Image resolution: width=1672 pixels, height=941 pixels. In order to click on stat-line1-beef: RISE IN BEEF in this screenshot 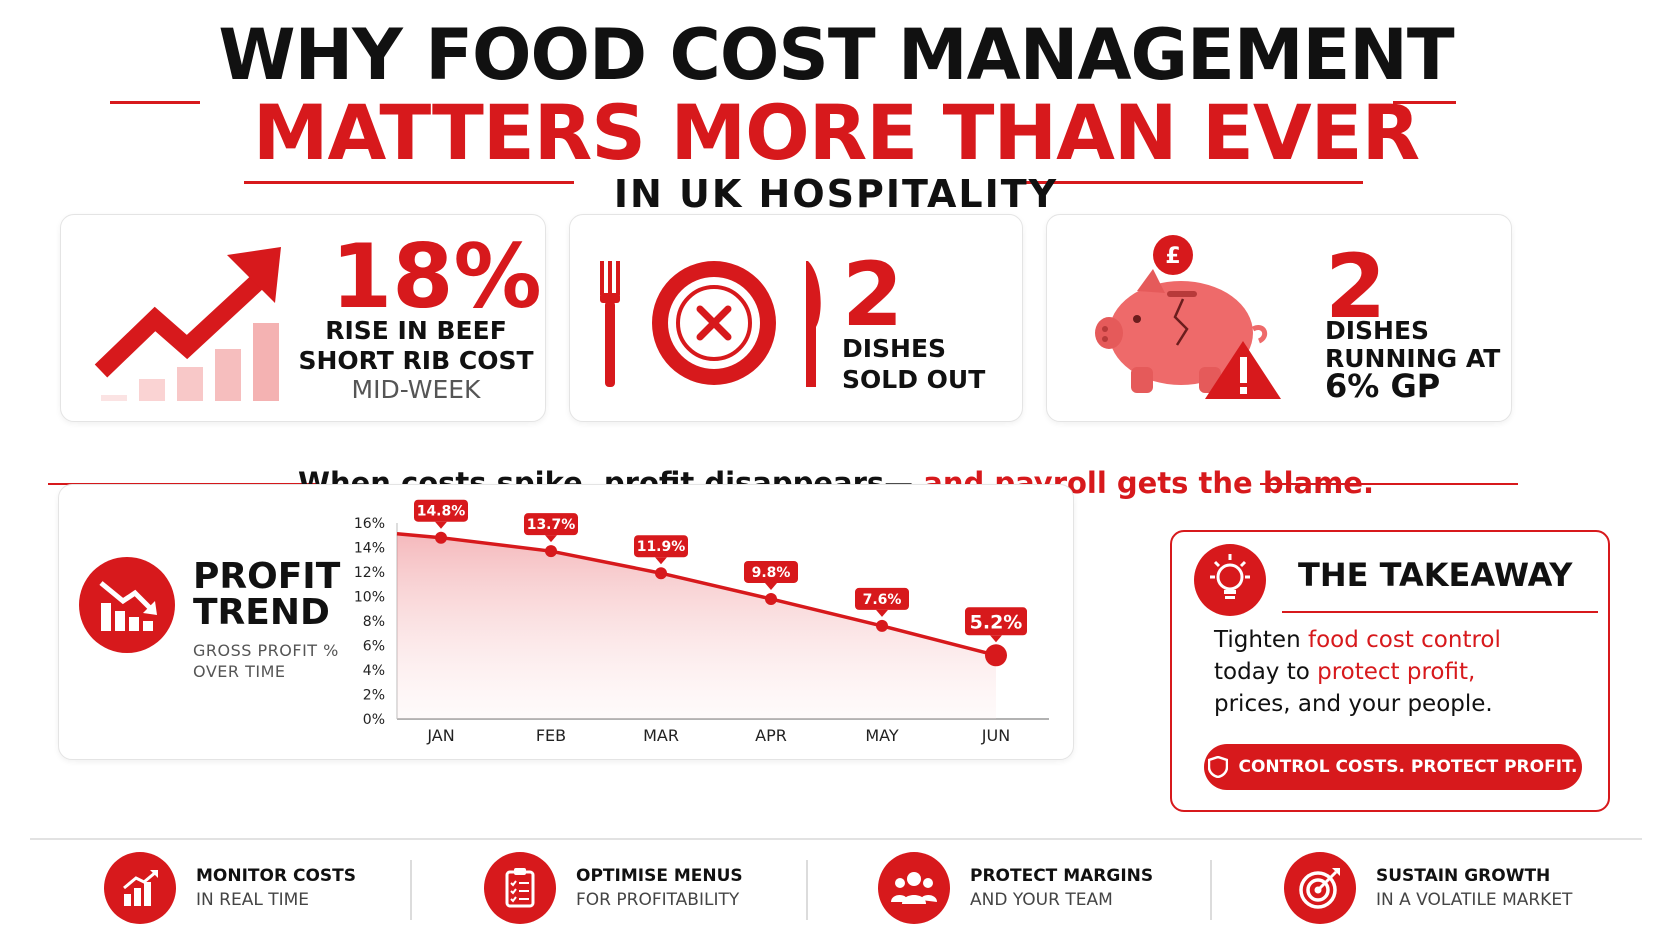, I will do `click(416, 330)`.